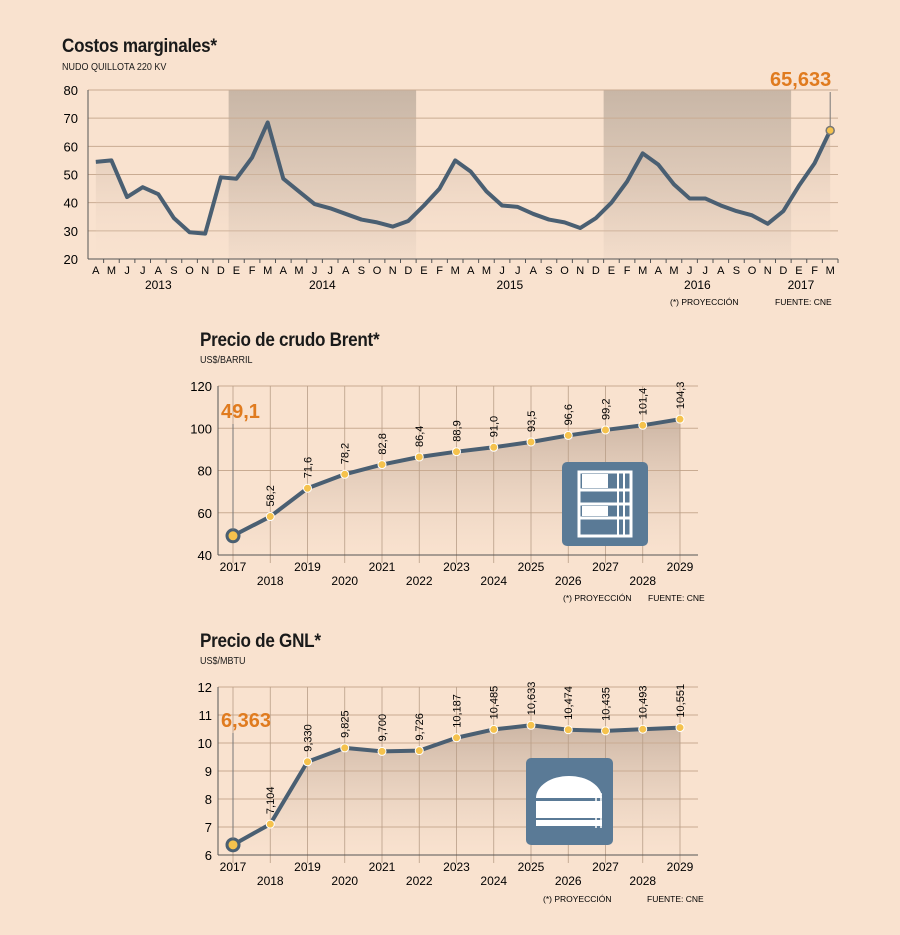 This screenshot has width=900, height=935. I want to click on y-tick-label: 50, so click(71, 175).